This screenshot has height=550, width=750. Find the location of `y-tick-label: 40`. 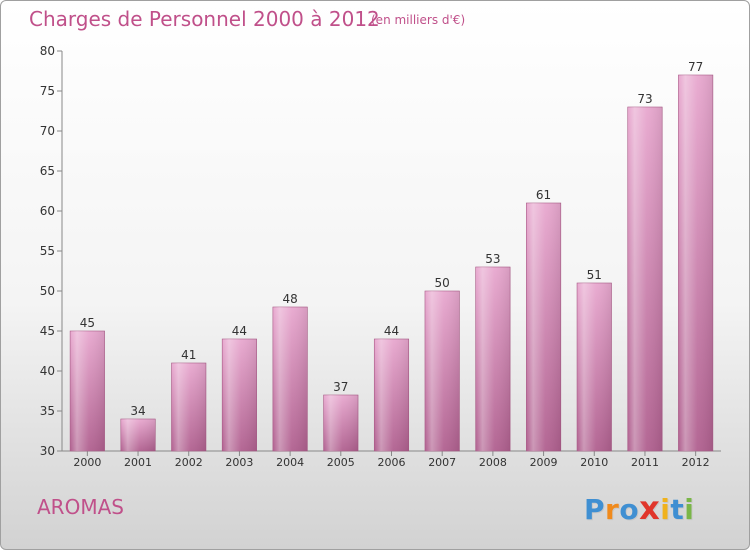

y-tick-label: 40 is located at coordinates (47, 371).